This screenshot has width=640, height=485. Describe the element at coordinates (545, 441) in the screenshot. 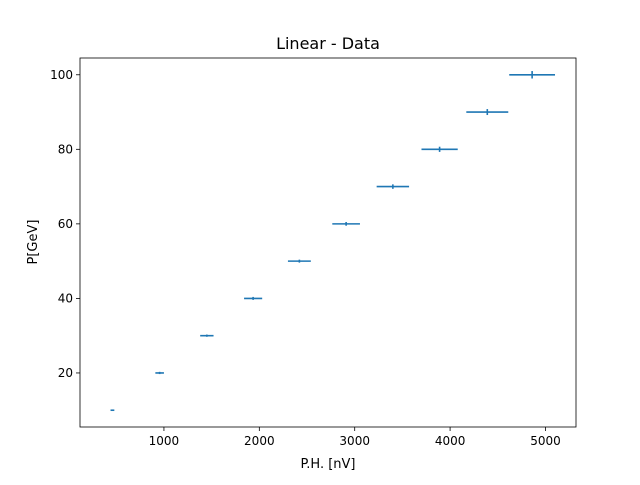

I see `x-tick-label: 5000` at that location.